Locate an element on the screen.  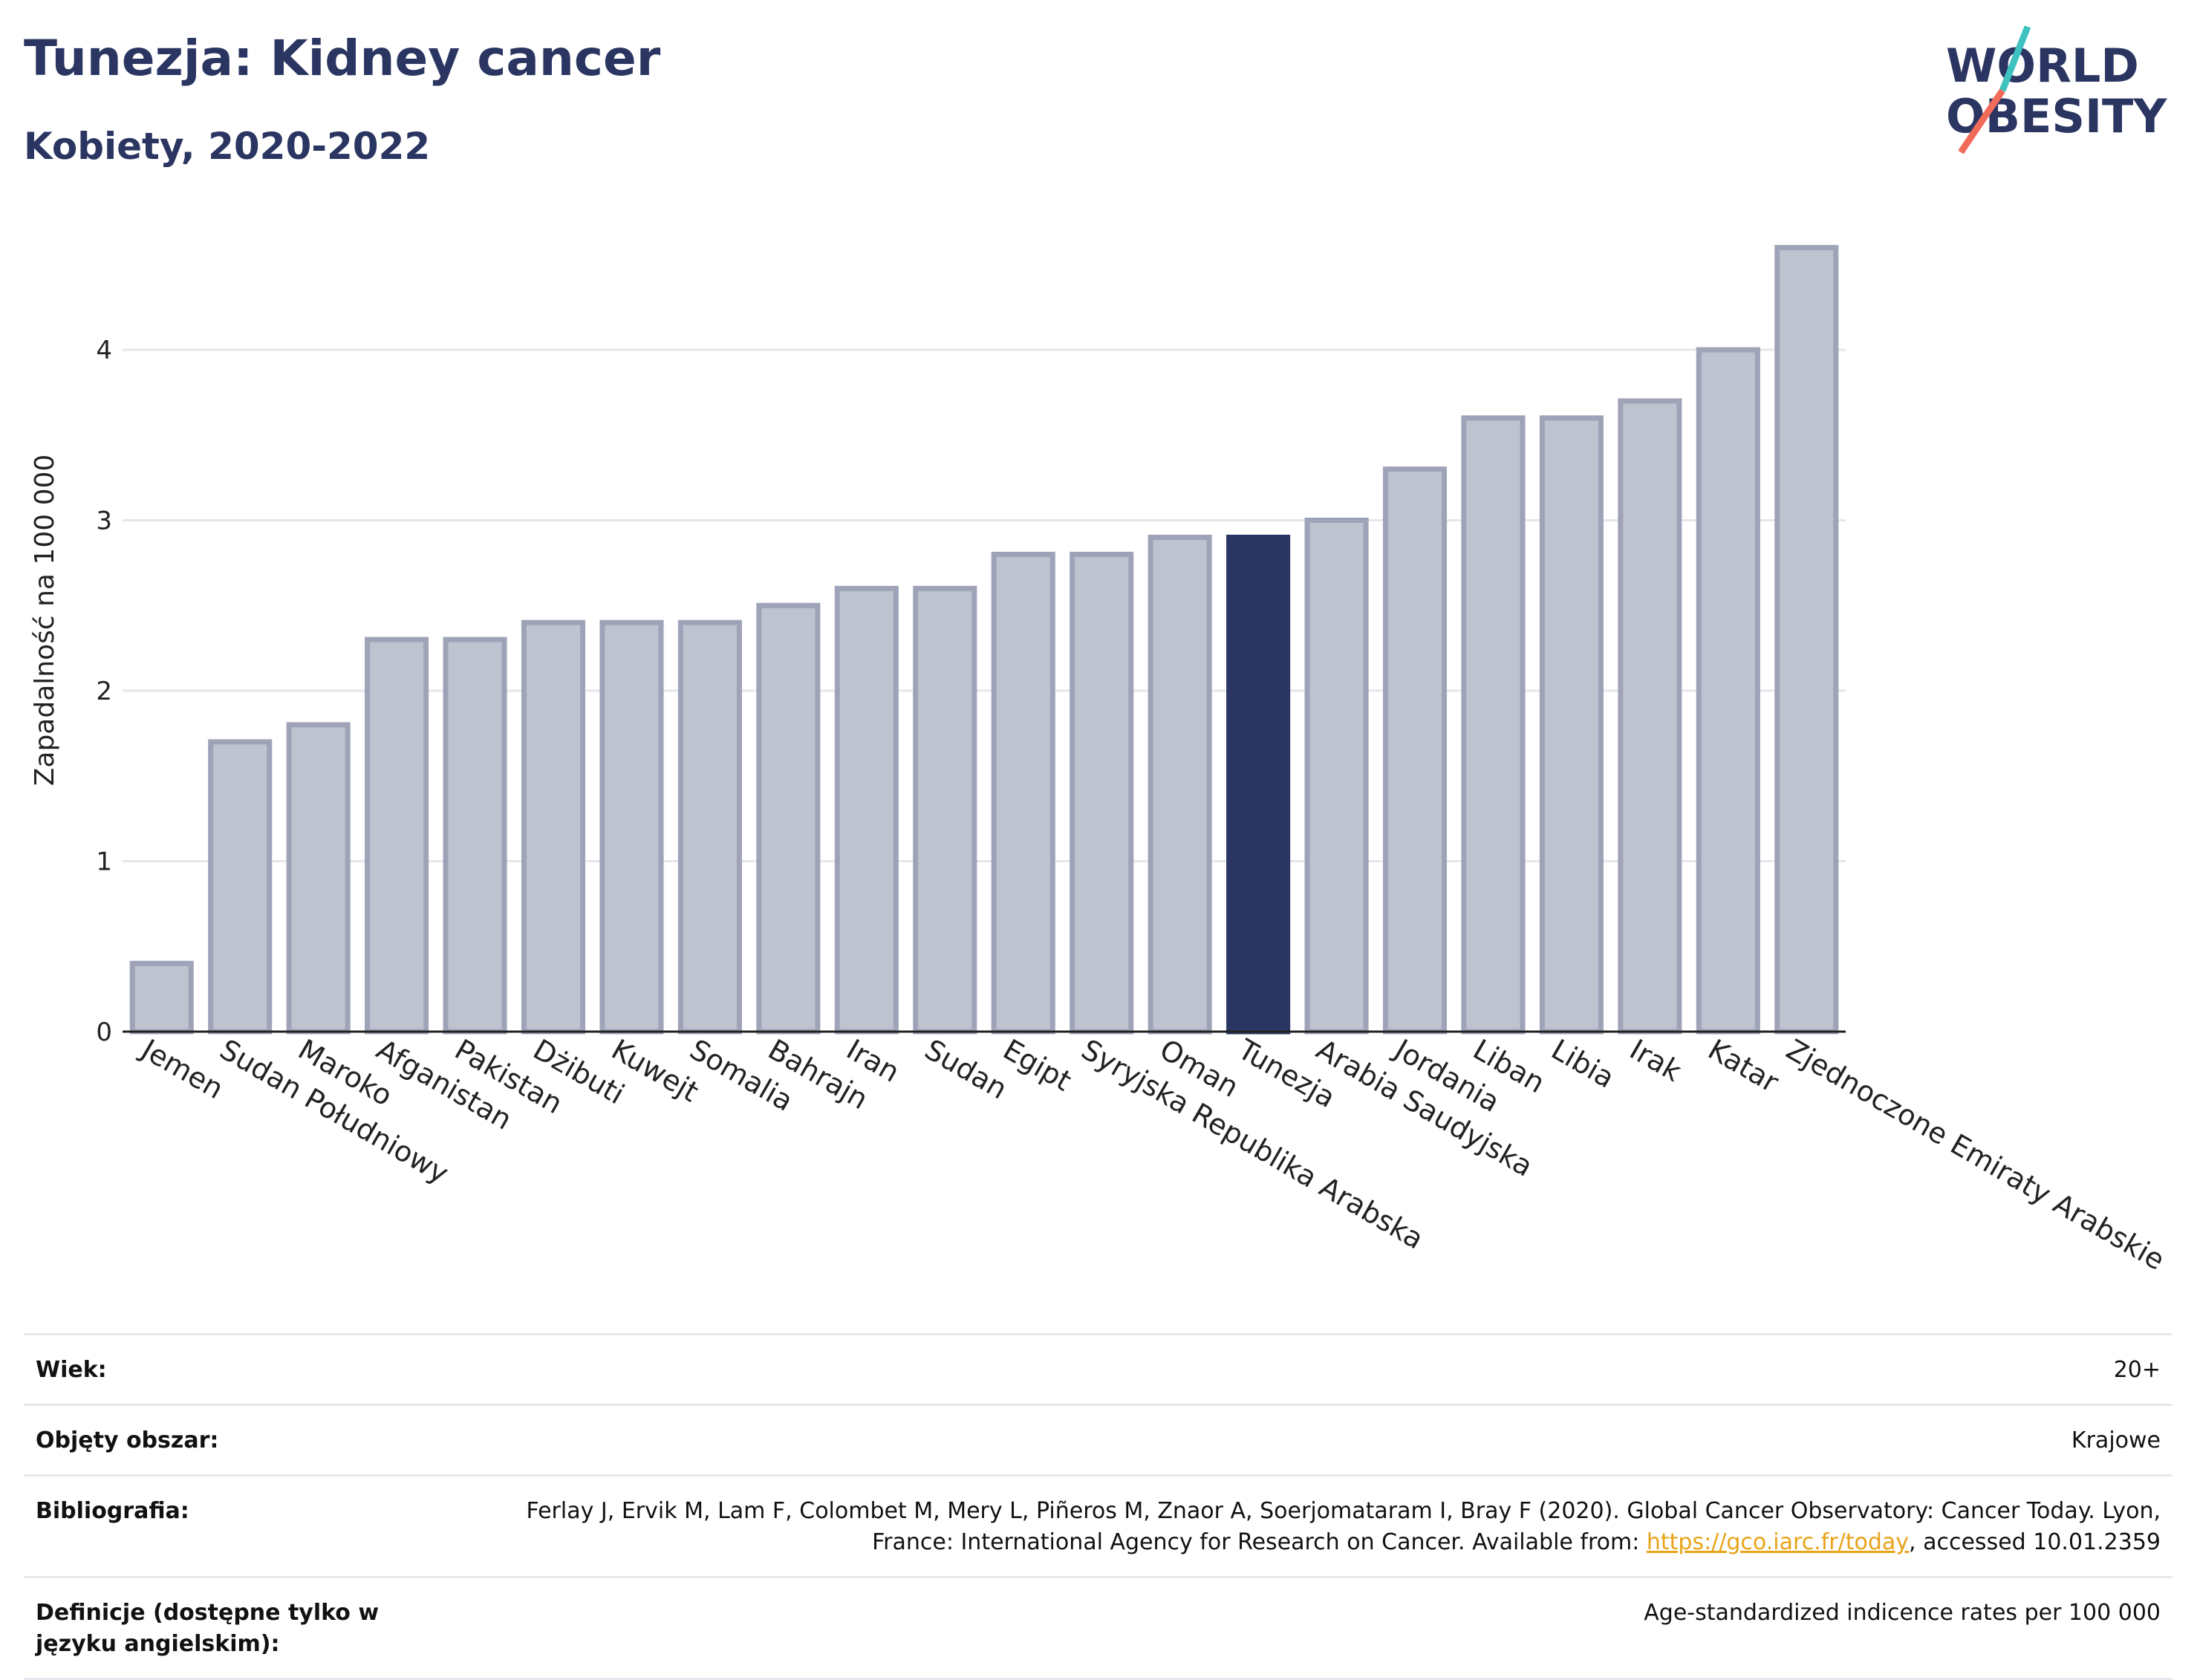
bibliography-link: https://gco.iarc.fr/today is located at coordinates (1778, 1542).